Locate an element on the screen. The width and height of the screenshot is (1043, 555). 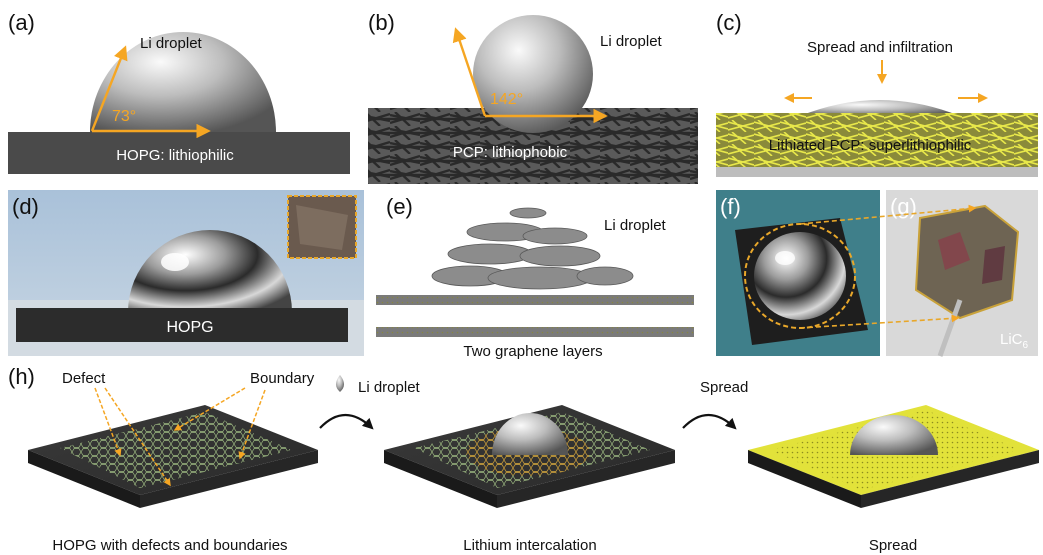
inset-sheen is located at coordinates (322, 227).